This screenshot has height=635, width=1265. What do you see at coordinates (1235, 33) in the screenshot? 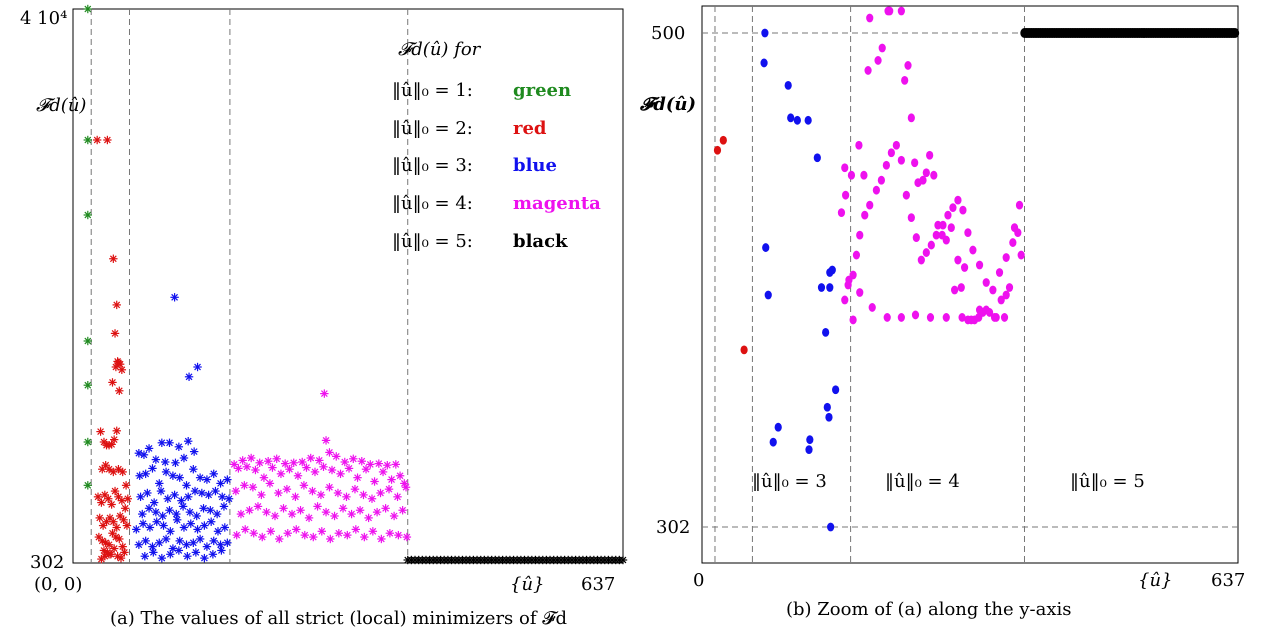
I see `panel-b-point-series4` at bounding box center [1235, 33].